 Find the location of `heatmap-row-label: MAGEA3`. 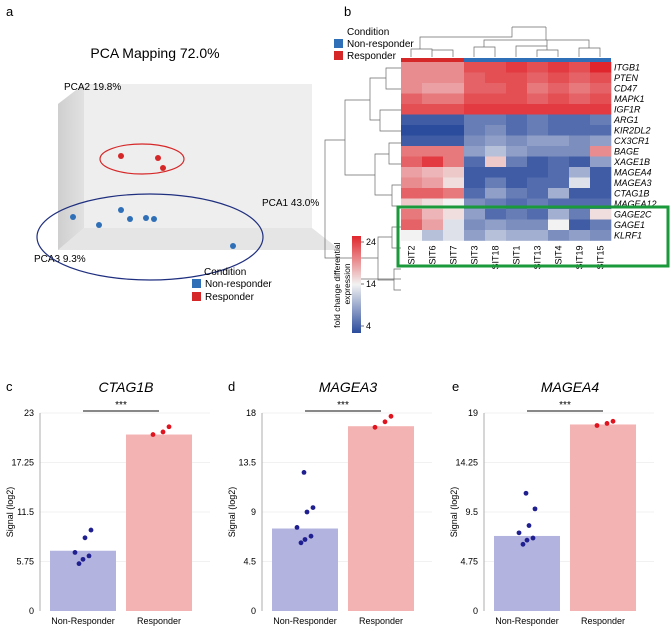

heatmap-row-label: MAGEA3 is located at coordinates (633, 183).